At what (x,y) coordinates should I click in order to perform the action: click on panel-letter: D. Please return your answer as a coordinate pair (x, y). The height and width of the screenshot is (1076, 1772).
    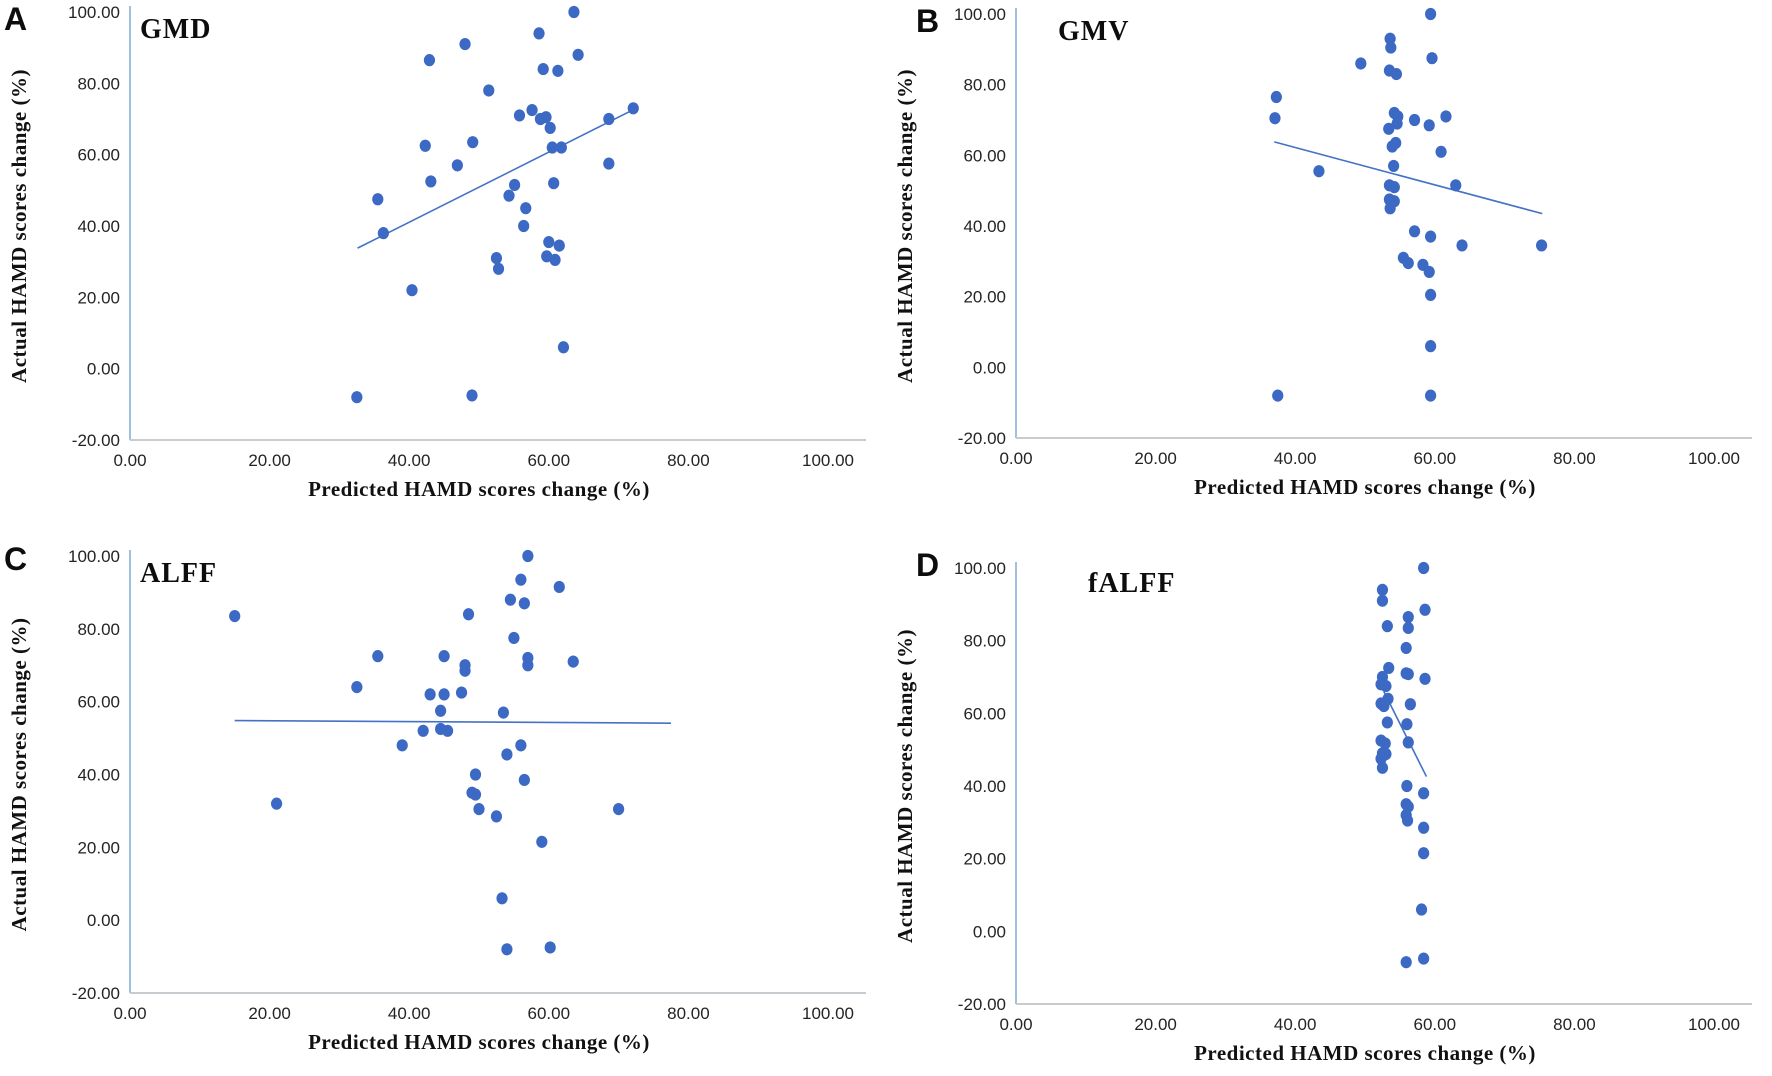
    Looking at the image, I should click on (927, 565).